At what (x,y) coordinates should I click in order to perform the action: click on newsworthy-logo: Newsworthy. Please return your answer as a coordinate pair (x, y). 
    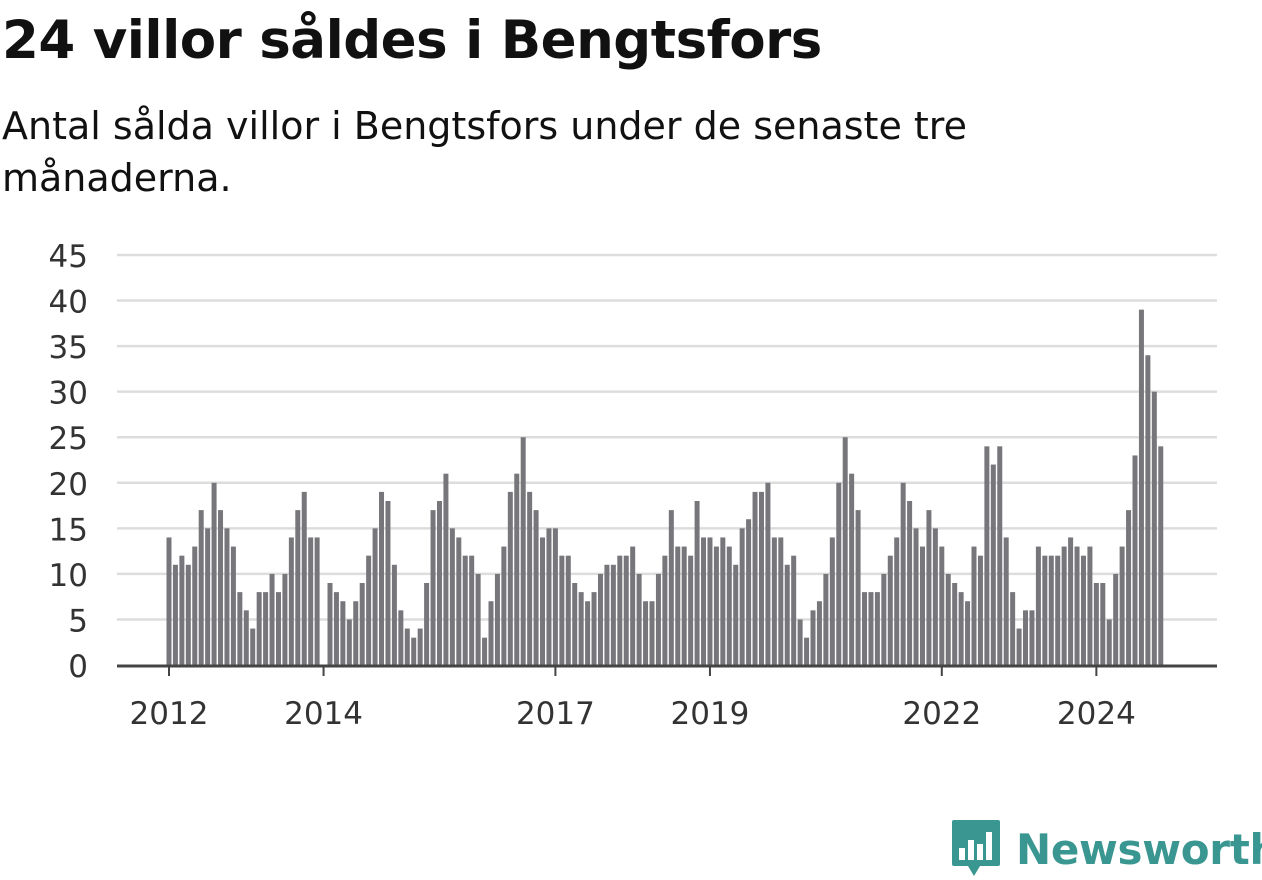
    Looking at the image, I should click on (1106, 849).